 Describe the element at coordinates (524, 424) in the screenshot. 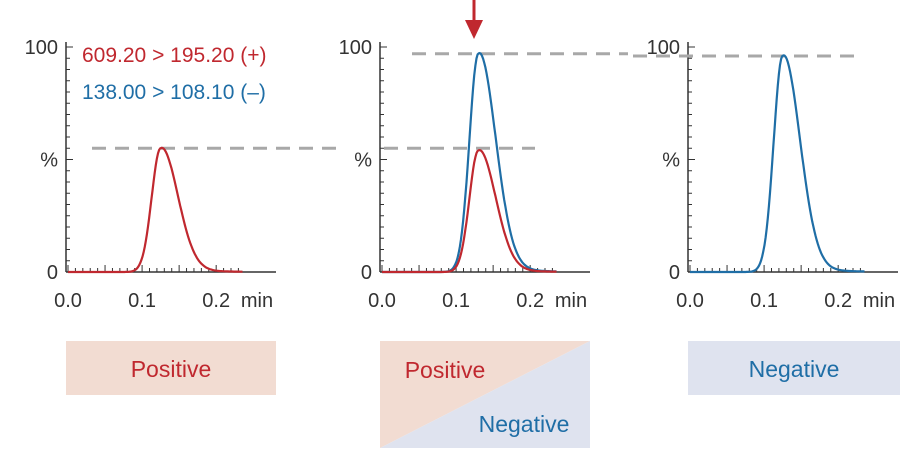

I see `negative-mode-label-middle: Negative` at that location.